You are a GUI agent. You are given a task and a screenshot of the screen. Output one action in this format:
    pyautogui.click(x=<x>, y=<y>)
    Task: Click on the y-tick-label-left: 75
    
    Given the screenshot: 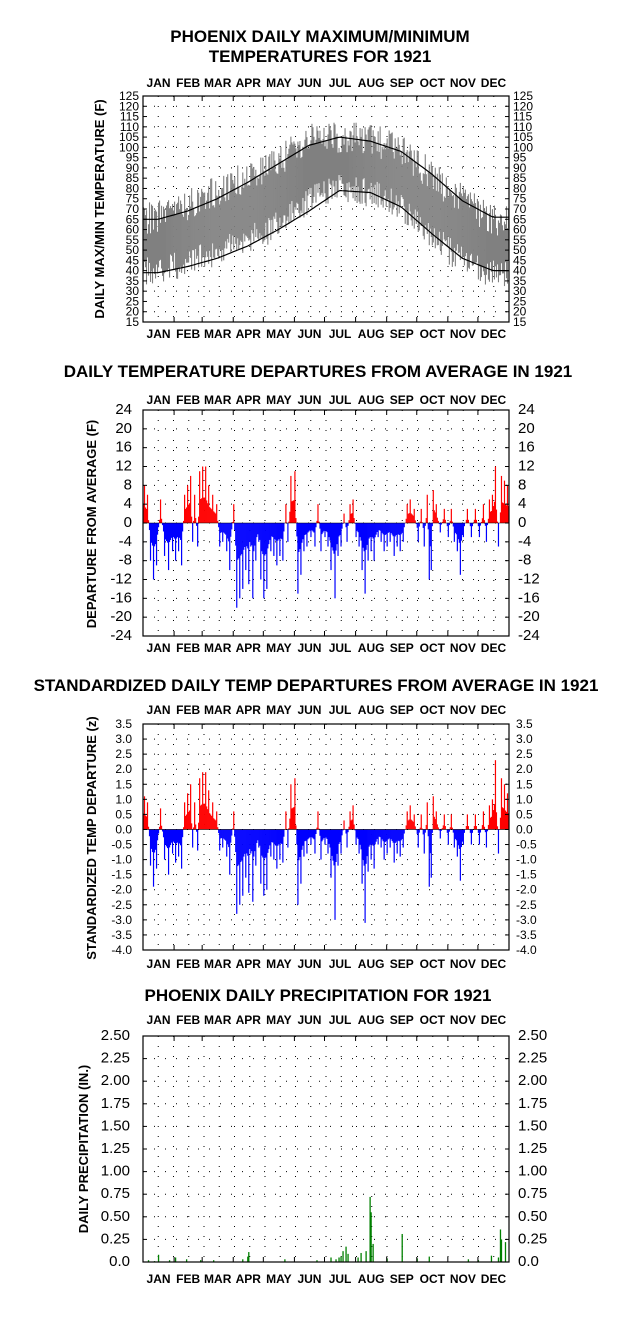 What is the action you would take?
    pyautogui.click(x=133, y=199)
    